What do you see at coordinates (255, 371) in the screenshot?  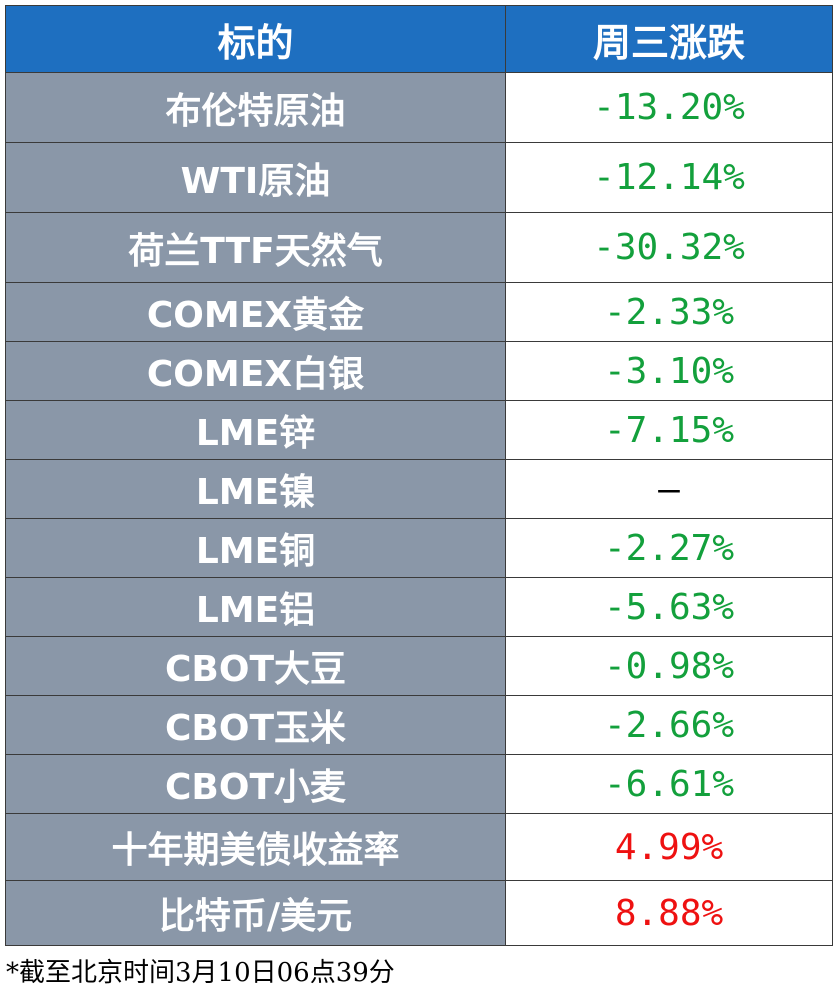 I see `asset-name: COMEX白银` at bounding box center [255, 371].